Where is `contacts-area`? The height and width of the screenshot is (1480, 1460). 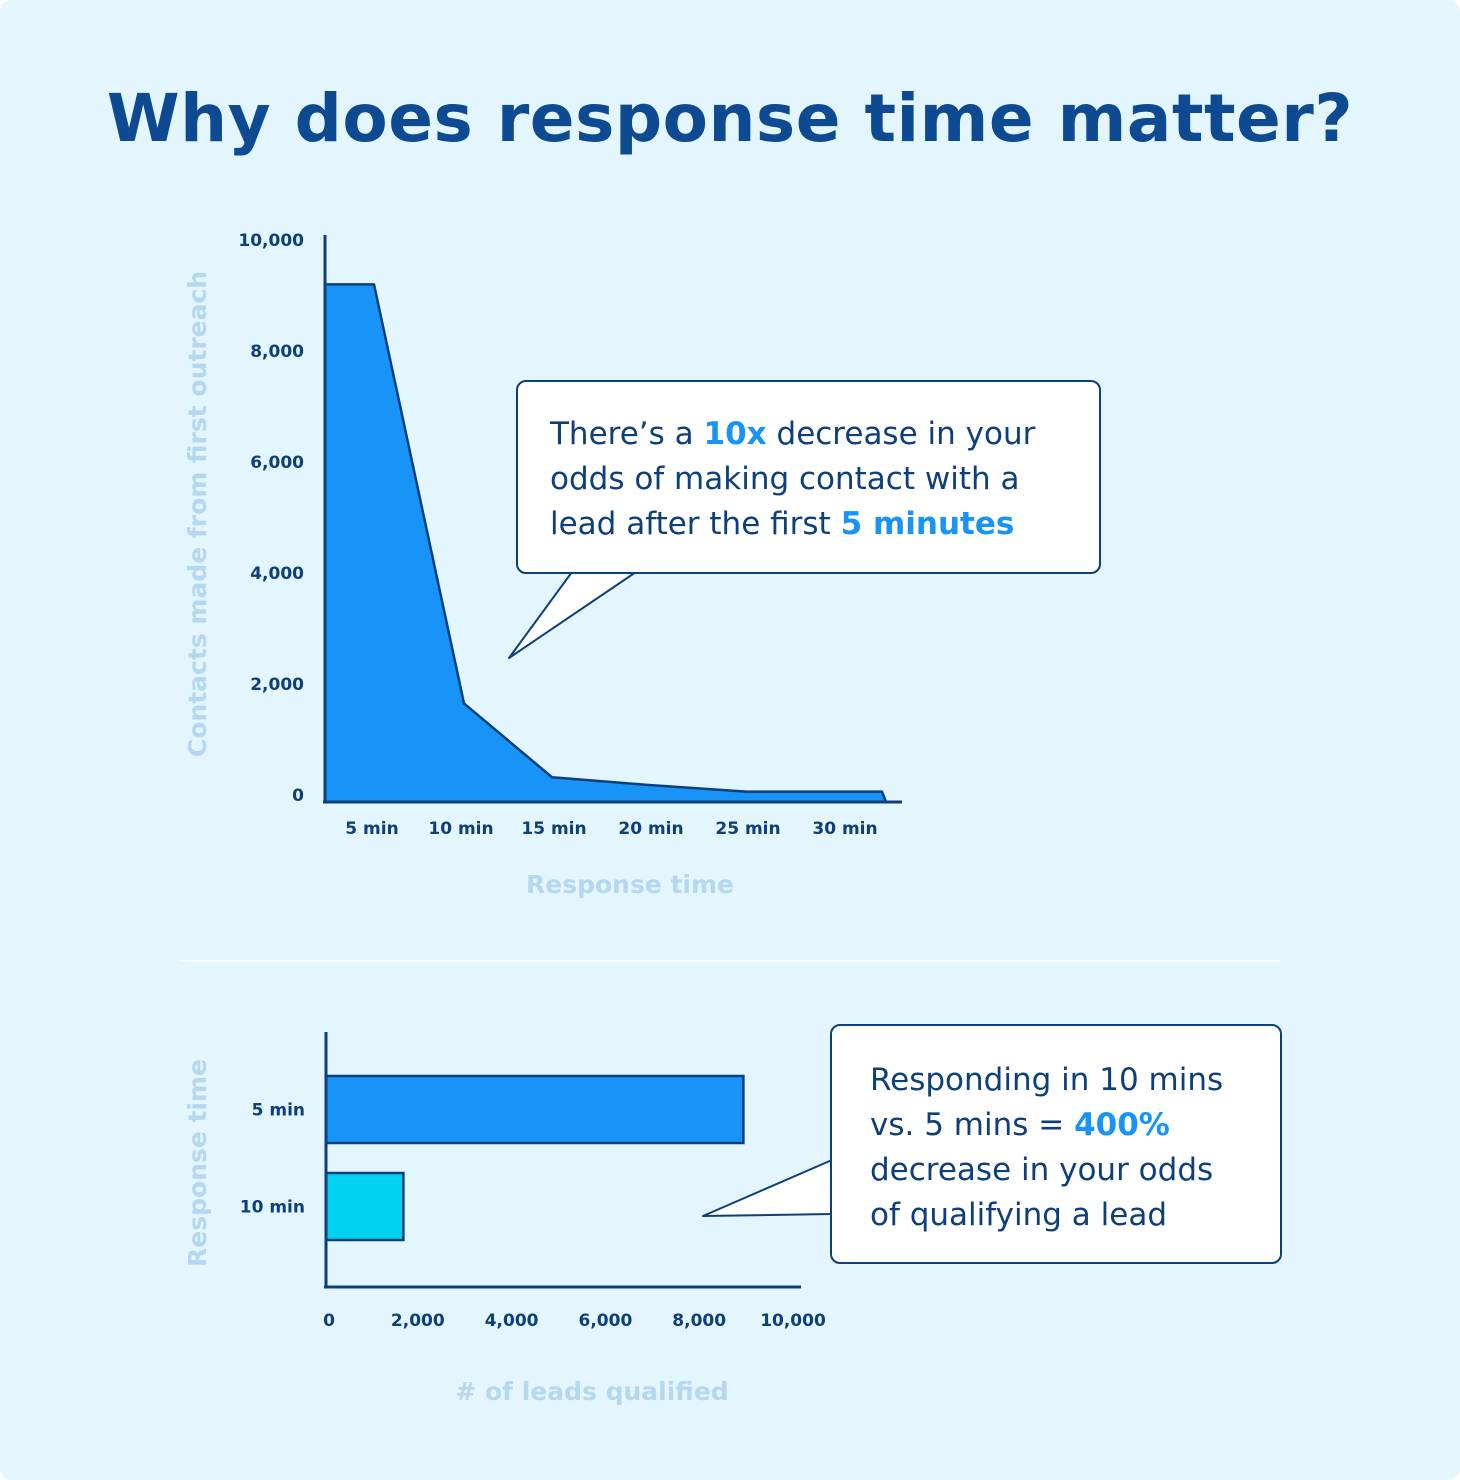
contacts-area is located at coordinates (605, 543).